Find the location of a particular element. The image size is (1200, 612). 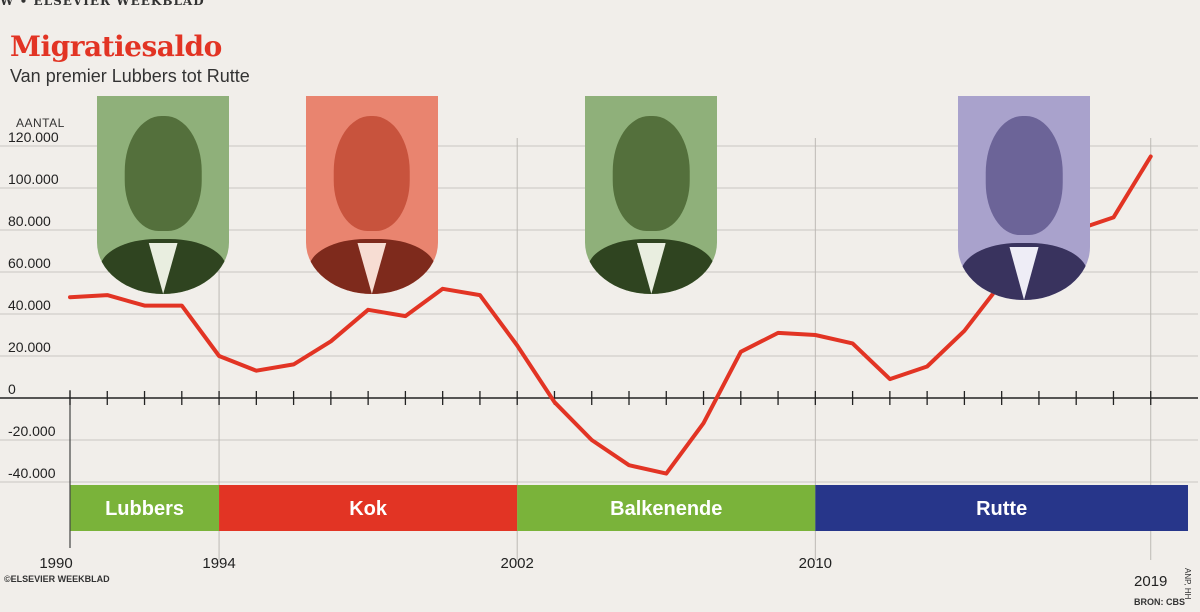

y-tick-label: -20.000 is located at coordinates (32, 431).